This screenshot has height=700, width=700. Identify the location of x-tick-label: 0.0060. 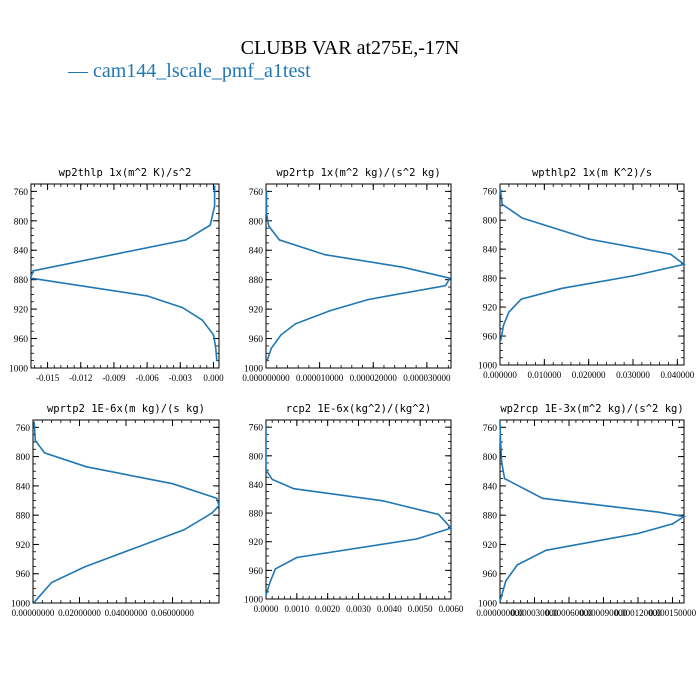
(451, 609).